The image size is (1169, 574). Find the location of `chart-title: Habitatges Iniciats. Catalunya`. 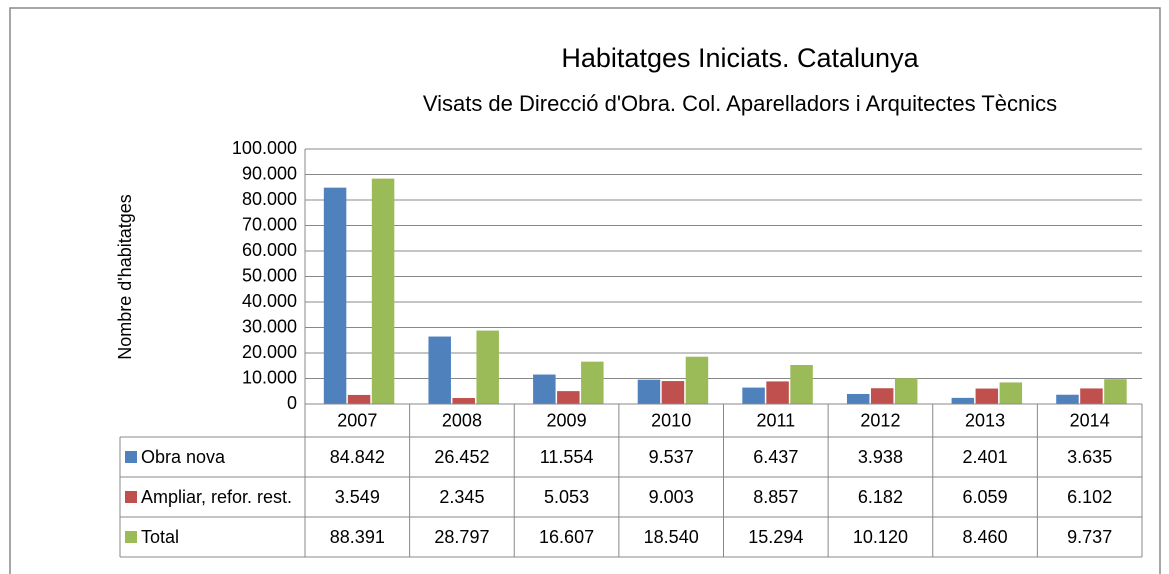

chart-title: Habitatges Iniciats. Catalunya is located at coordinates (740, 58).